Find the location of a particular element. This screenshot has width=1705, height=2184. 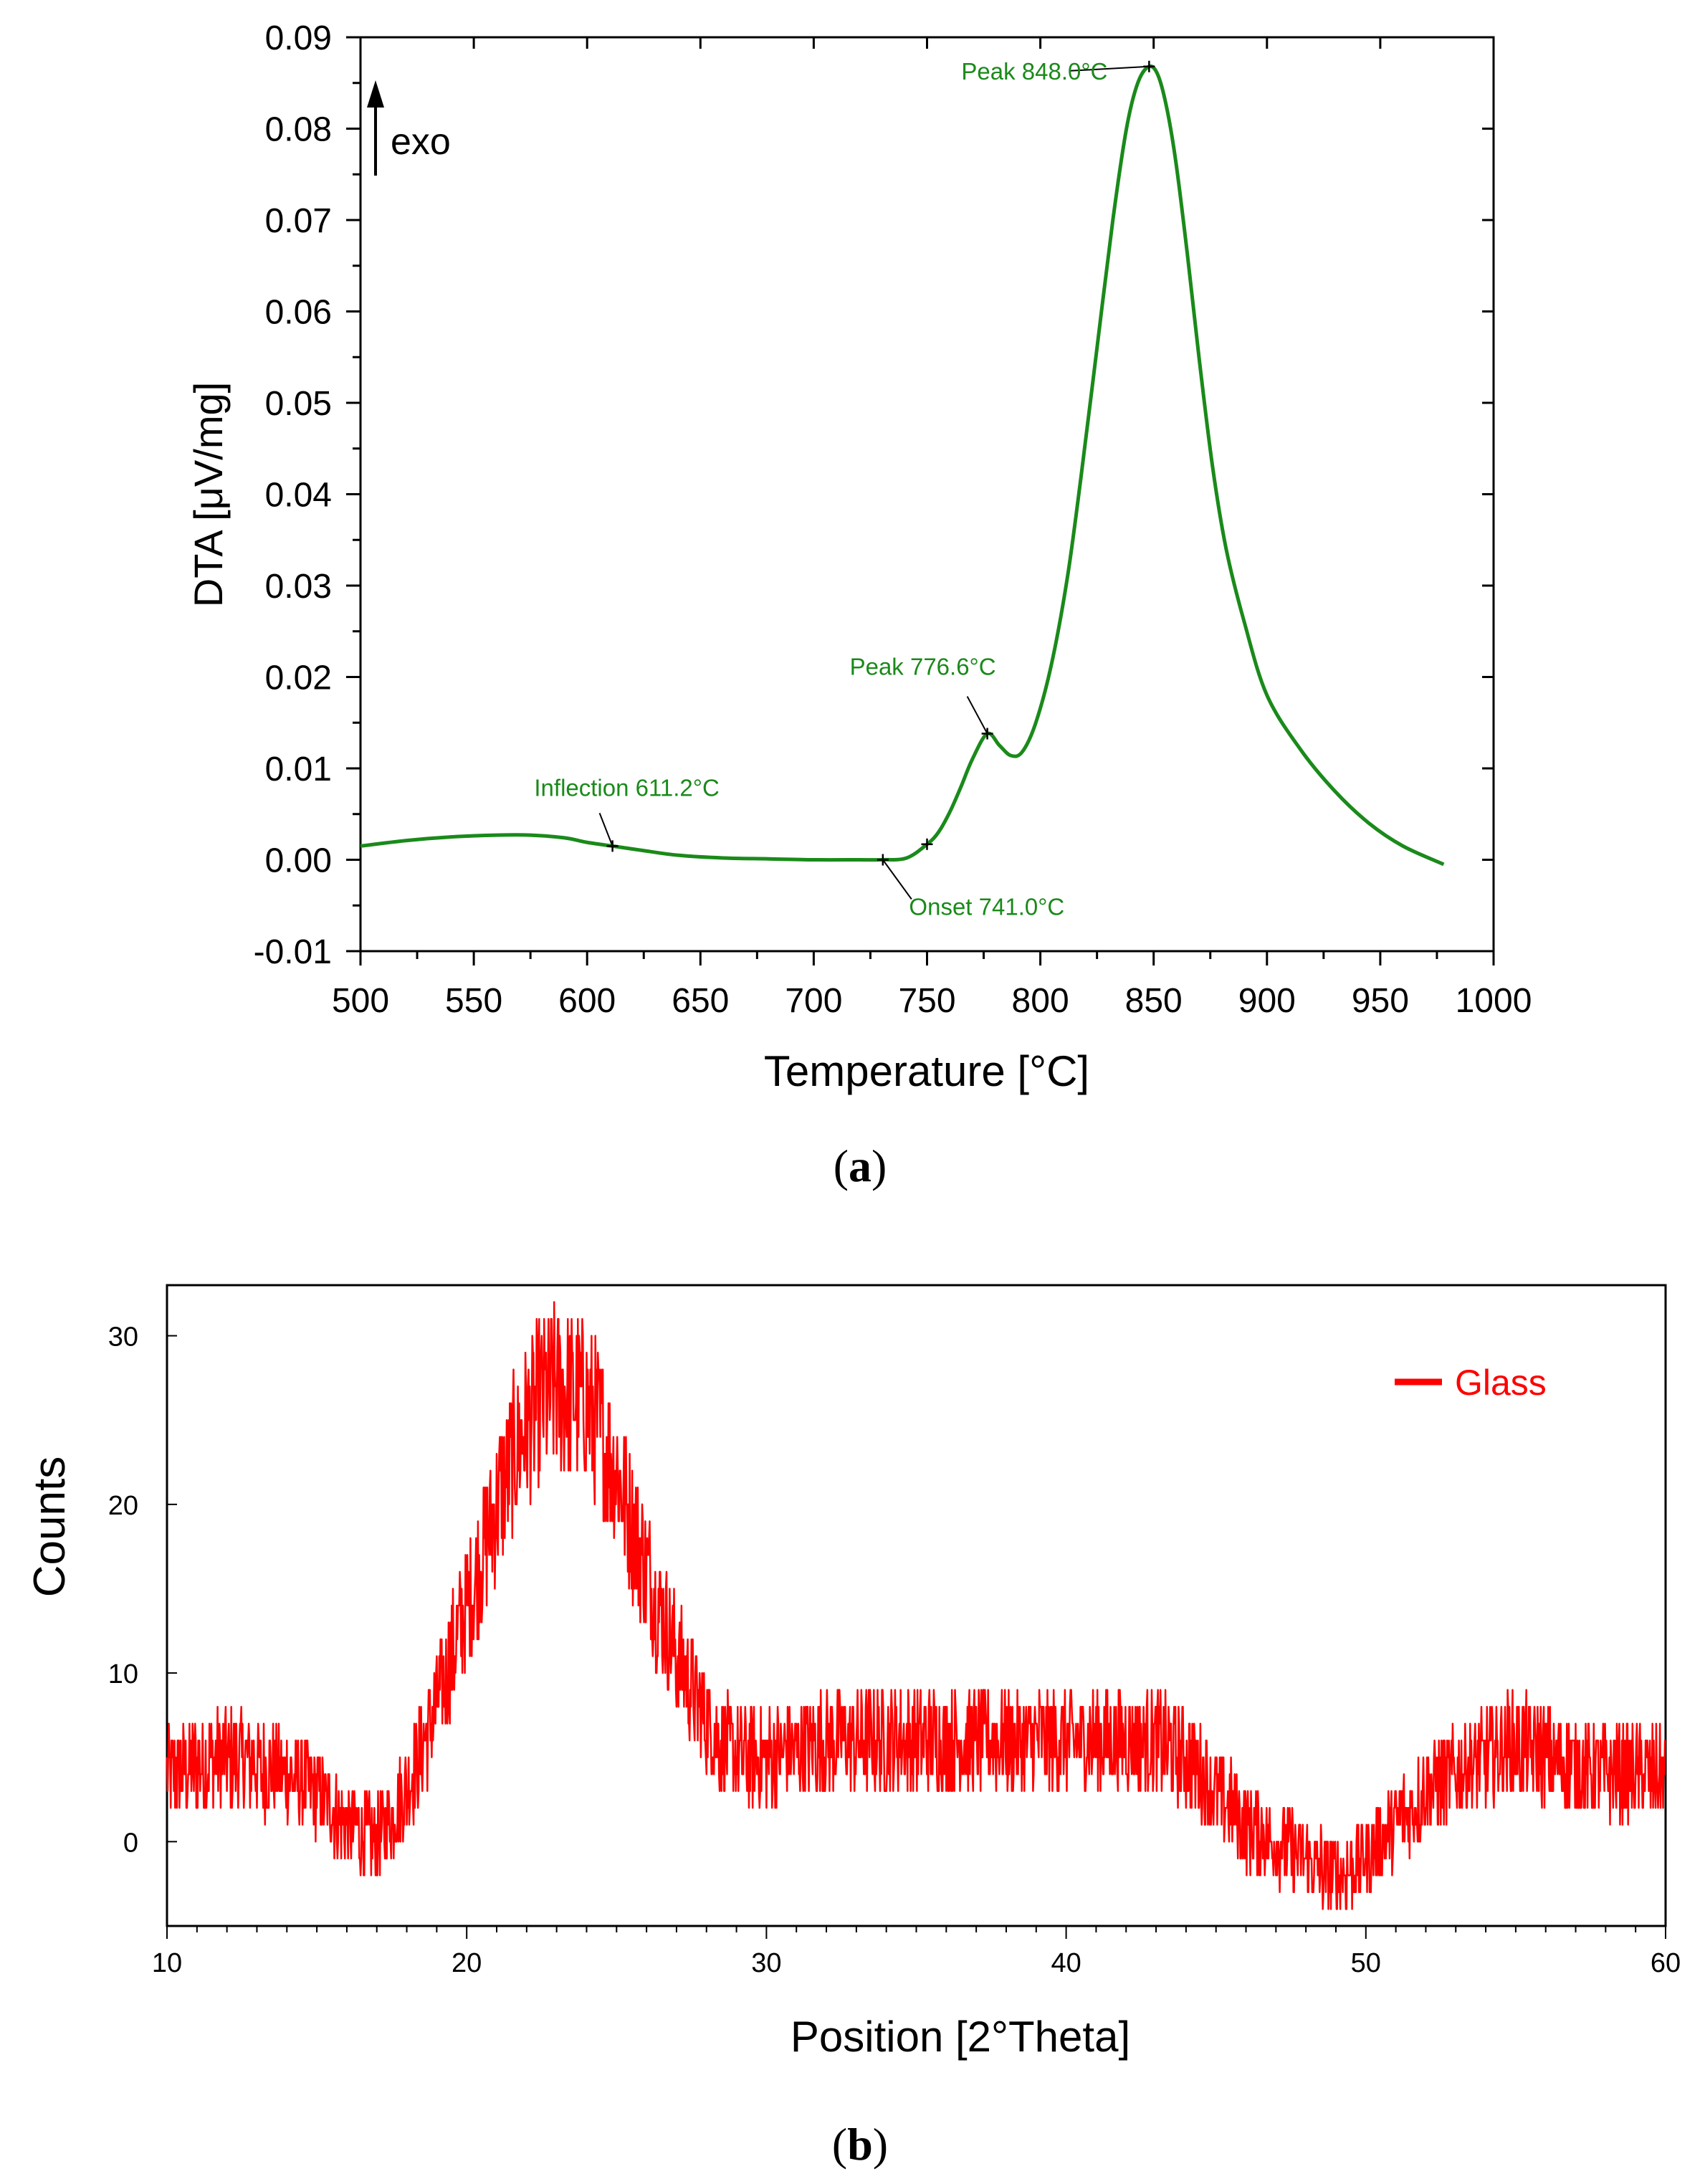

x-tick-label-a: 750 is located at coordinates (926, 1001).